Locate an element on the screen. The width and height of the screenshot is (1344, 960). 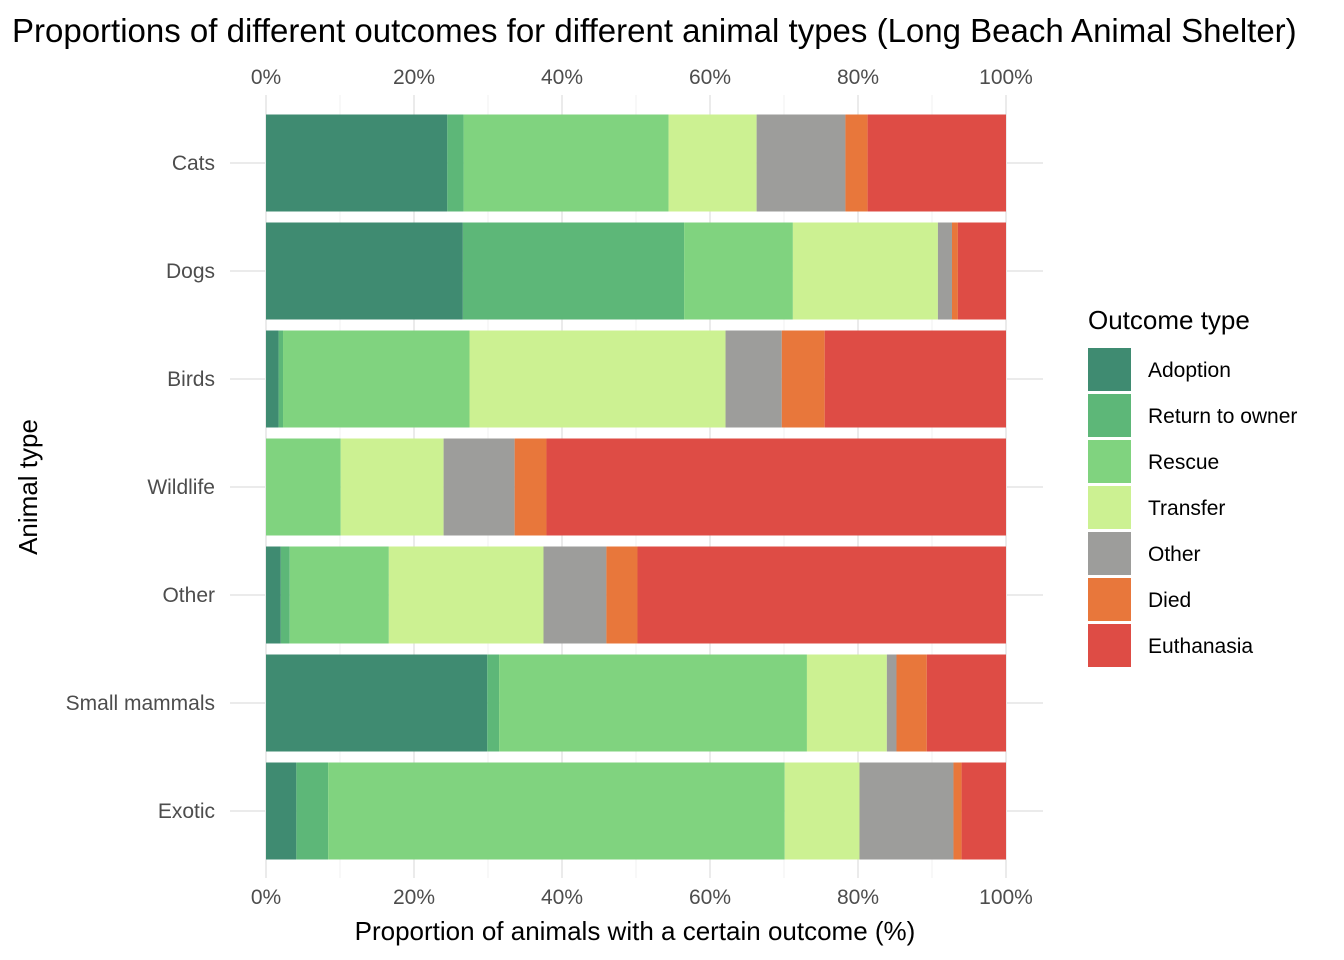
y-tick-label-2: Birds is located at coordinates (191, 379).